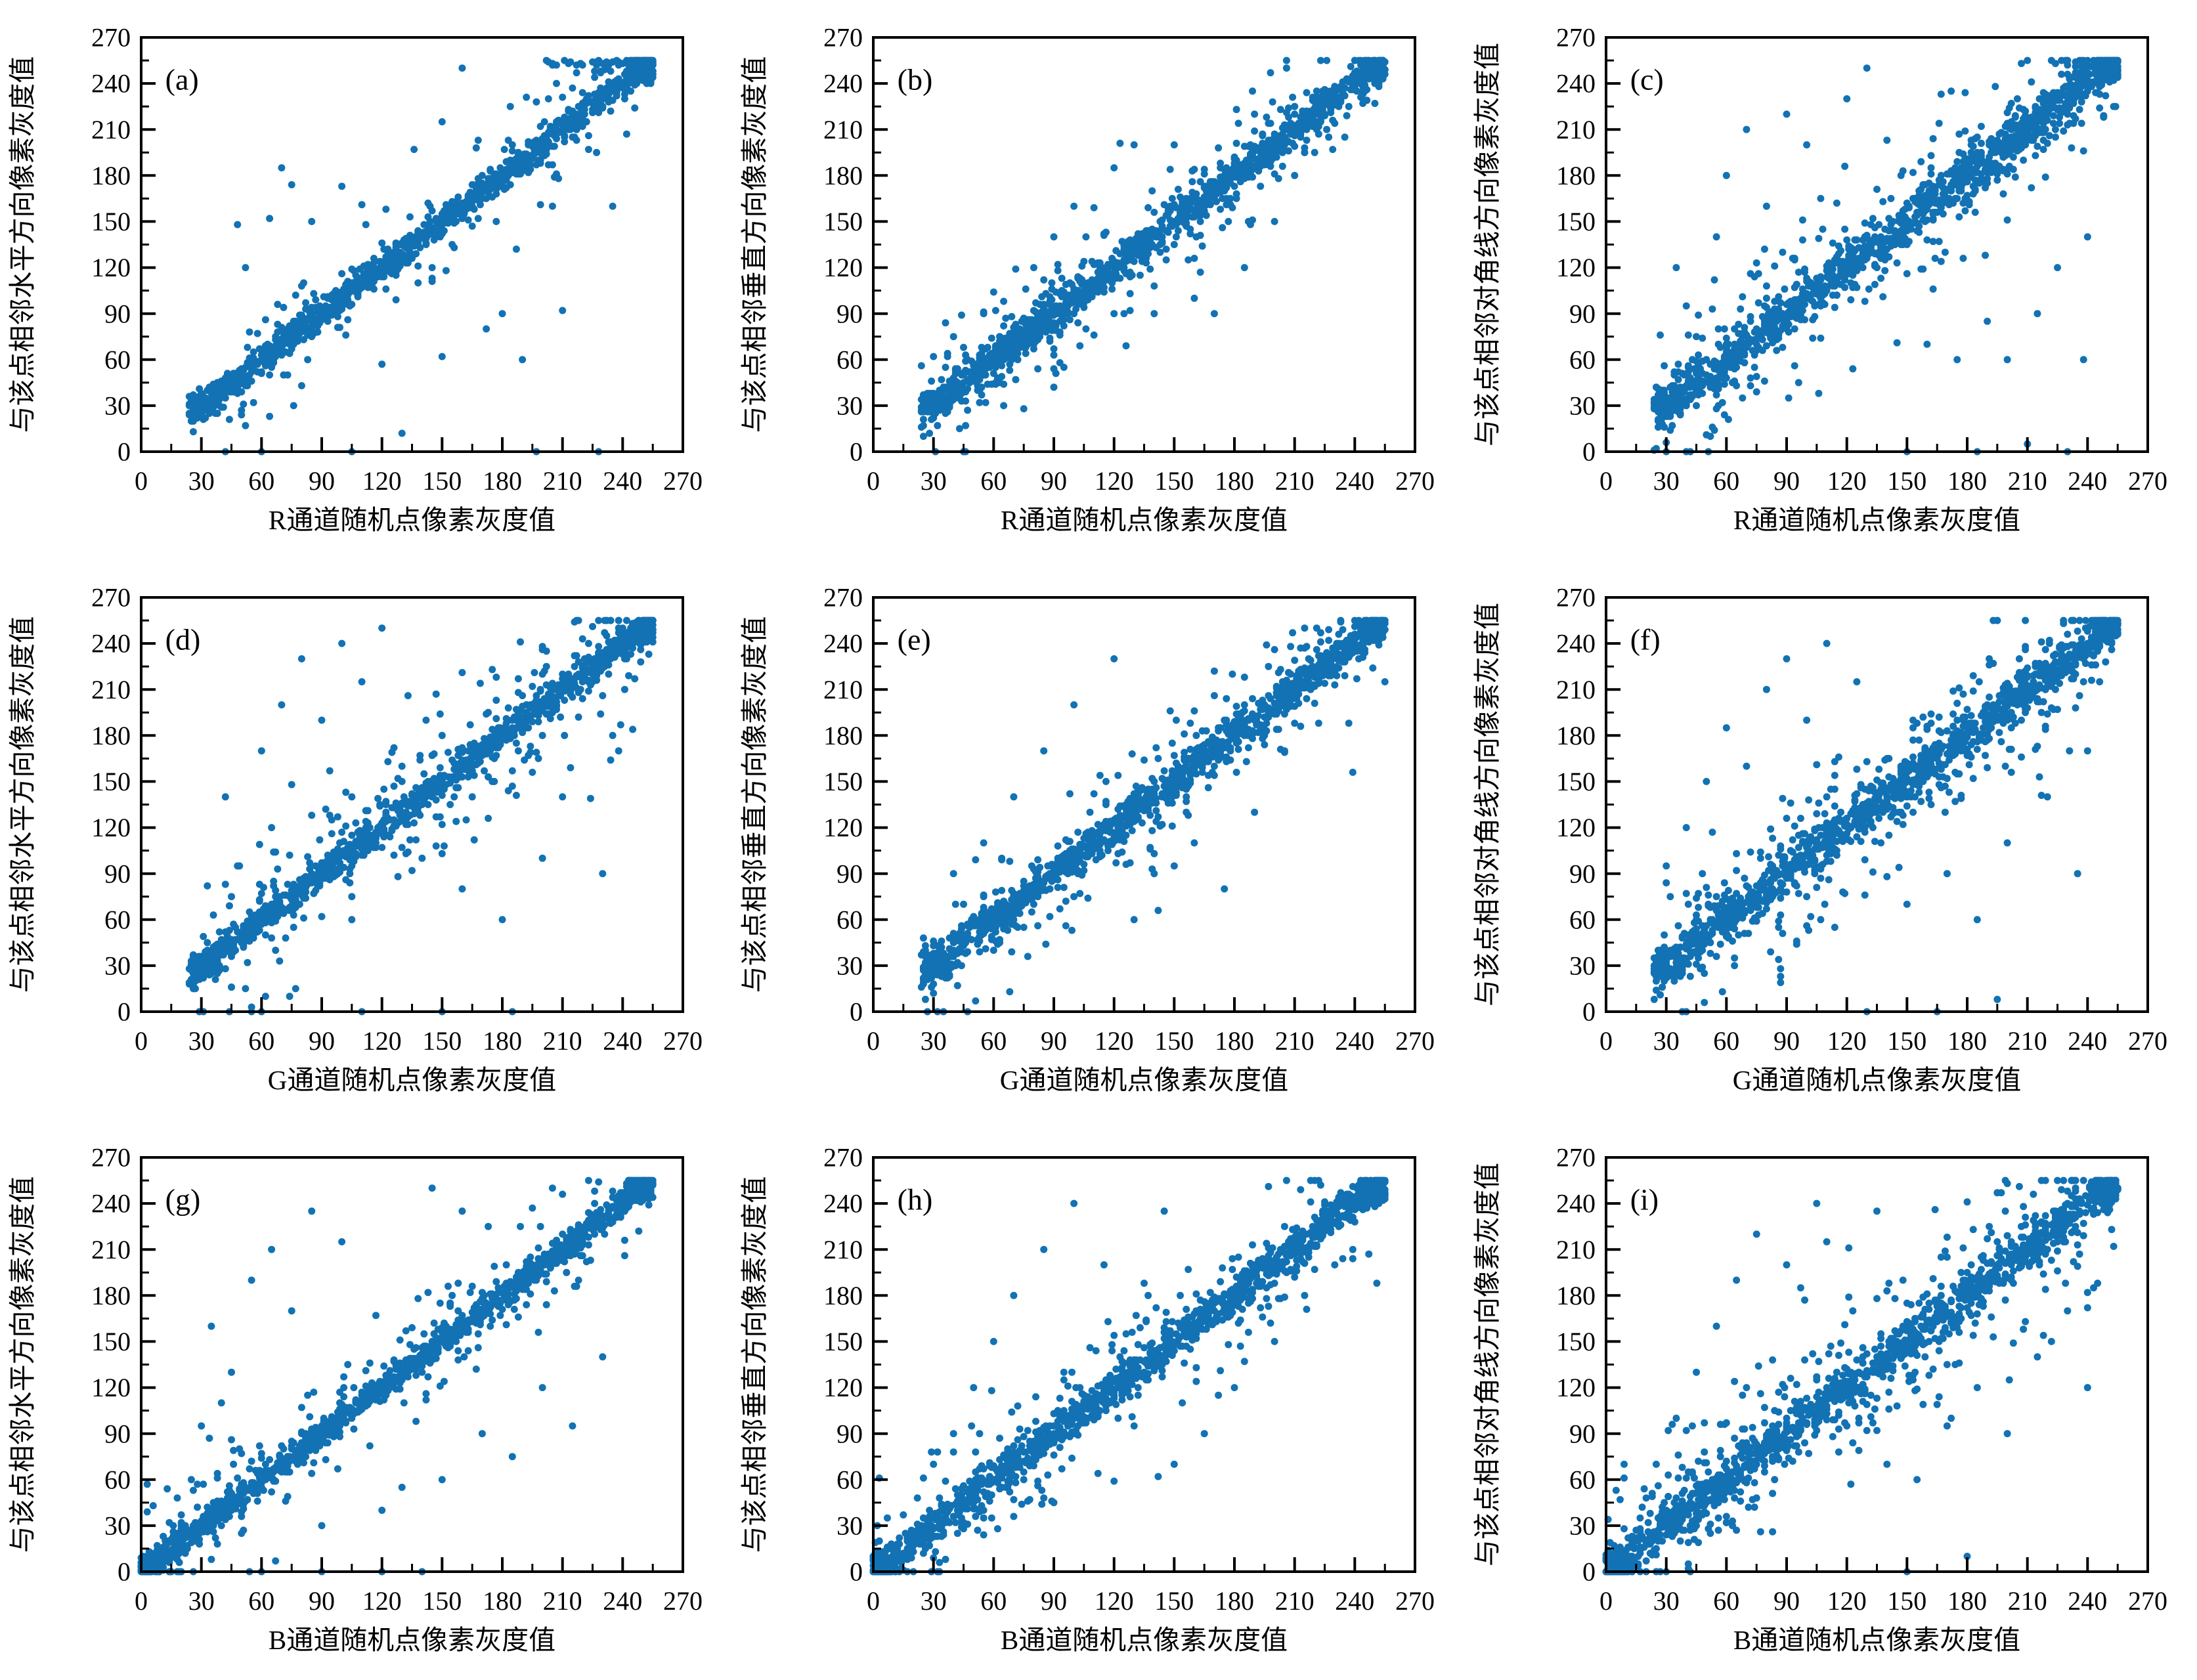  What do you see at coordinates (22, 1364) in the screenshot?
I see `y-axis-label: 与该点相邻水平方向像素灰度值` at bounding box center [22, 1364].